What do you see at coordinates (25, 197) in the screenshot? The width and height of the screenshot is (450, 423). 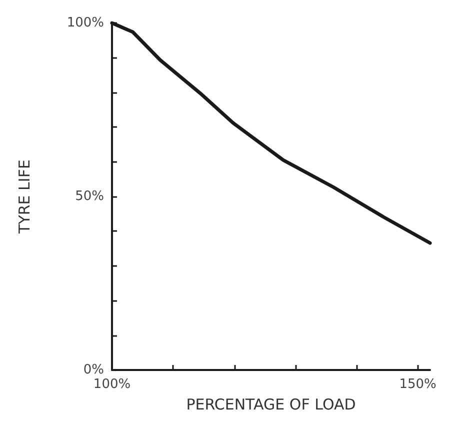 I see `y-axis-title: TYRE LIFE` at bounding box center [25, 197].